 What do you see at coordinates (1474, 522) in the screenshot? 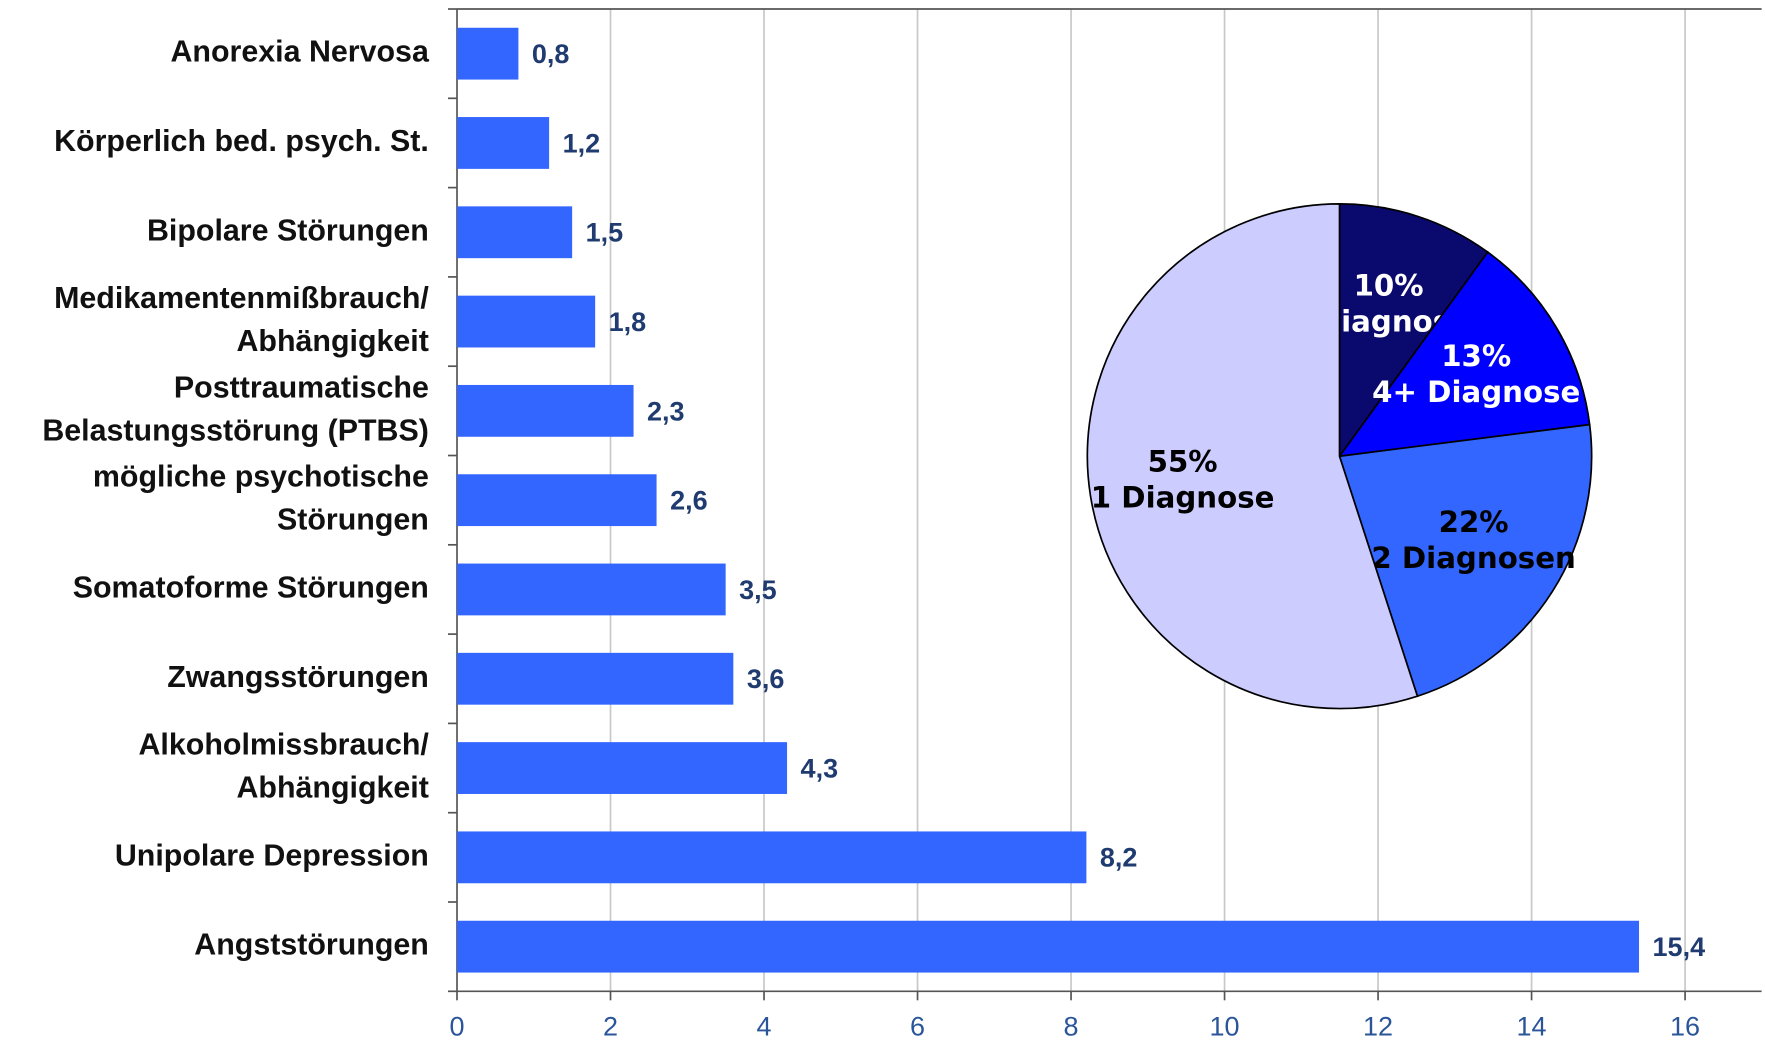
I see `pie-value-label: 22%` at bounding box center [1474, 522].